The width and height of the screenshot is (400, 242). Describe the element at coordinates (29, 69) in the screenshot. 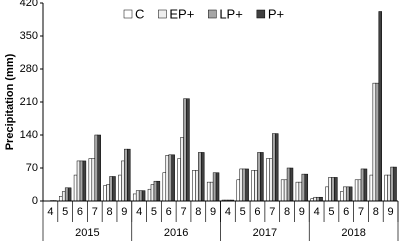

I see `y-tick-label: 280` at that location.